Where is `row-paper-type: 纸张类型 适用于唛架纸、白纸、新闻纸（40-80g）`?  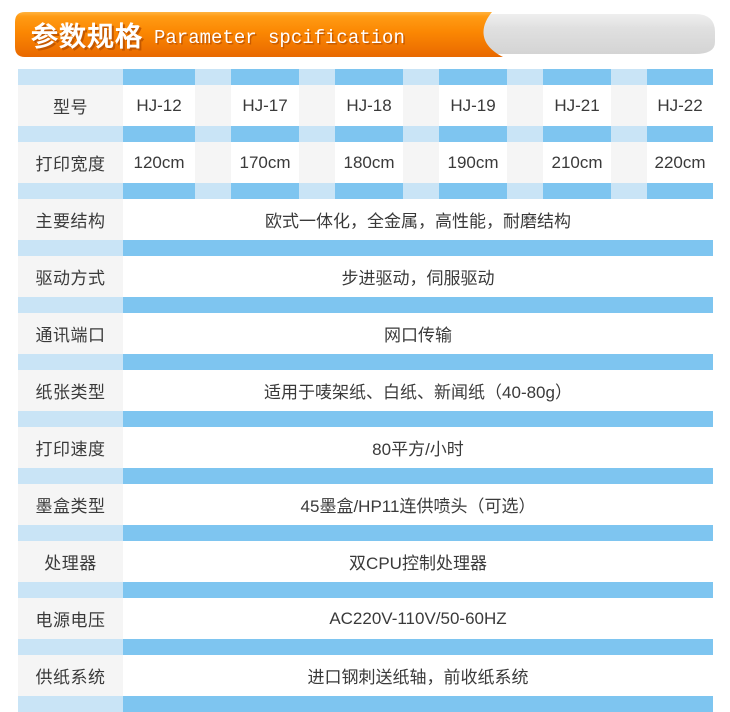 row-paper-type: 纸张类型 适用于唛架纸、白纸、新闻纸（40-80g） is located at coordinates (365, 390).